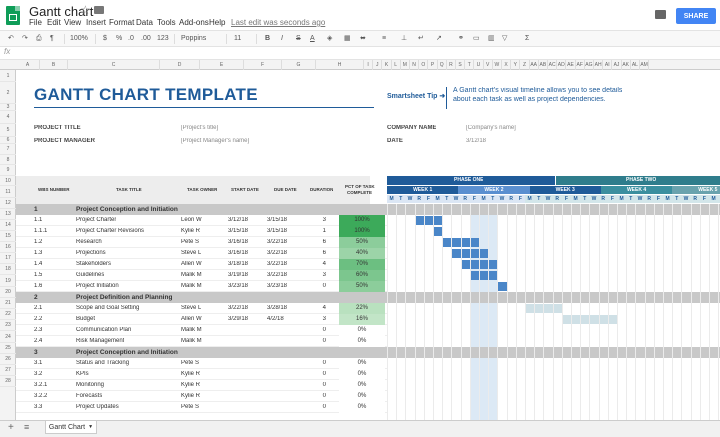  What do you see at coordinates (421, 38) in the screenshot?
I see `wrap-icon: ↵` at bounding box center [421, 38].